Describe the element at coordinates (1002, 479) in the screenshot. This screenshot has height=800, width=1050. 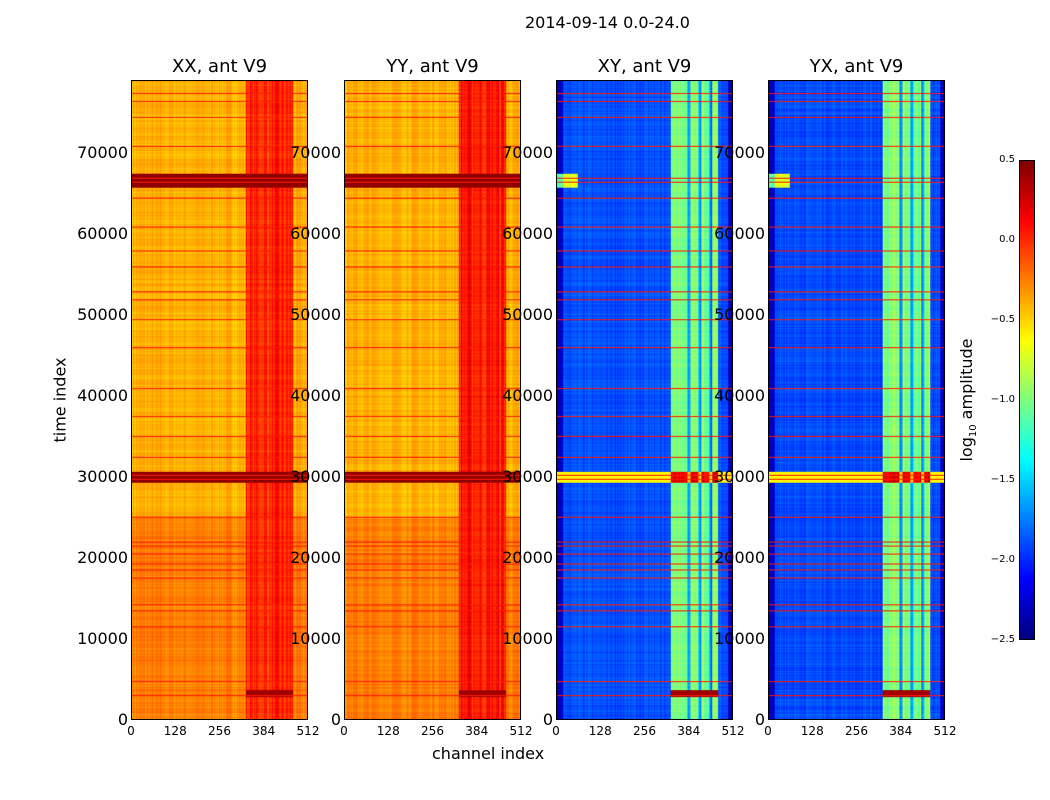
I see `colorbar-tick-label: −1.5` at that location.